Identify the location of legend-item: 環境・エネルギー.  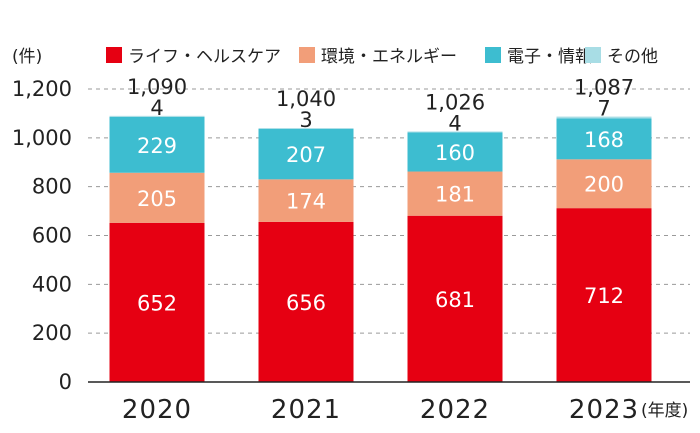
(378, 57).